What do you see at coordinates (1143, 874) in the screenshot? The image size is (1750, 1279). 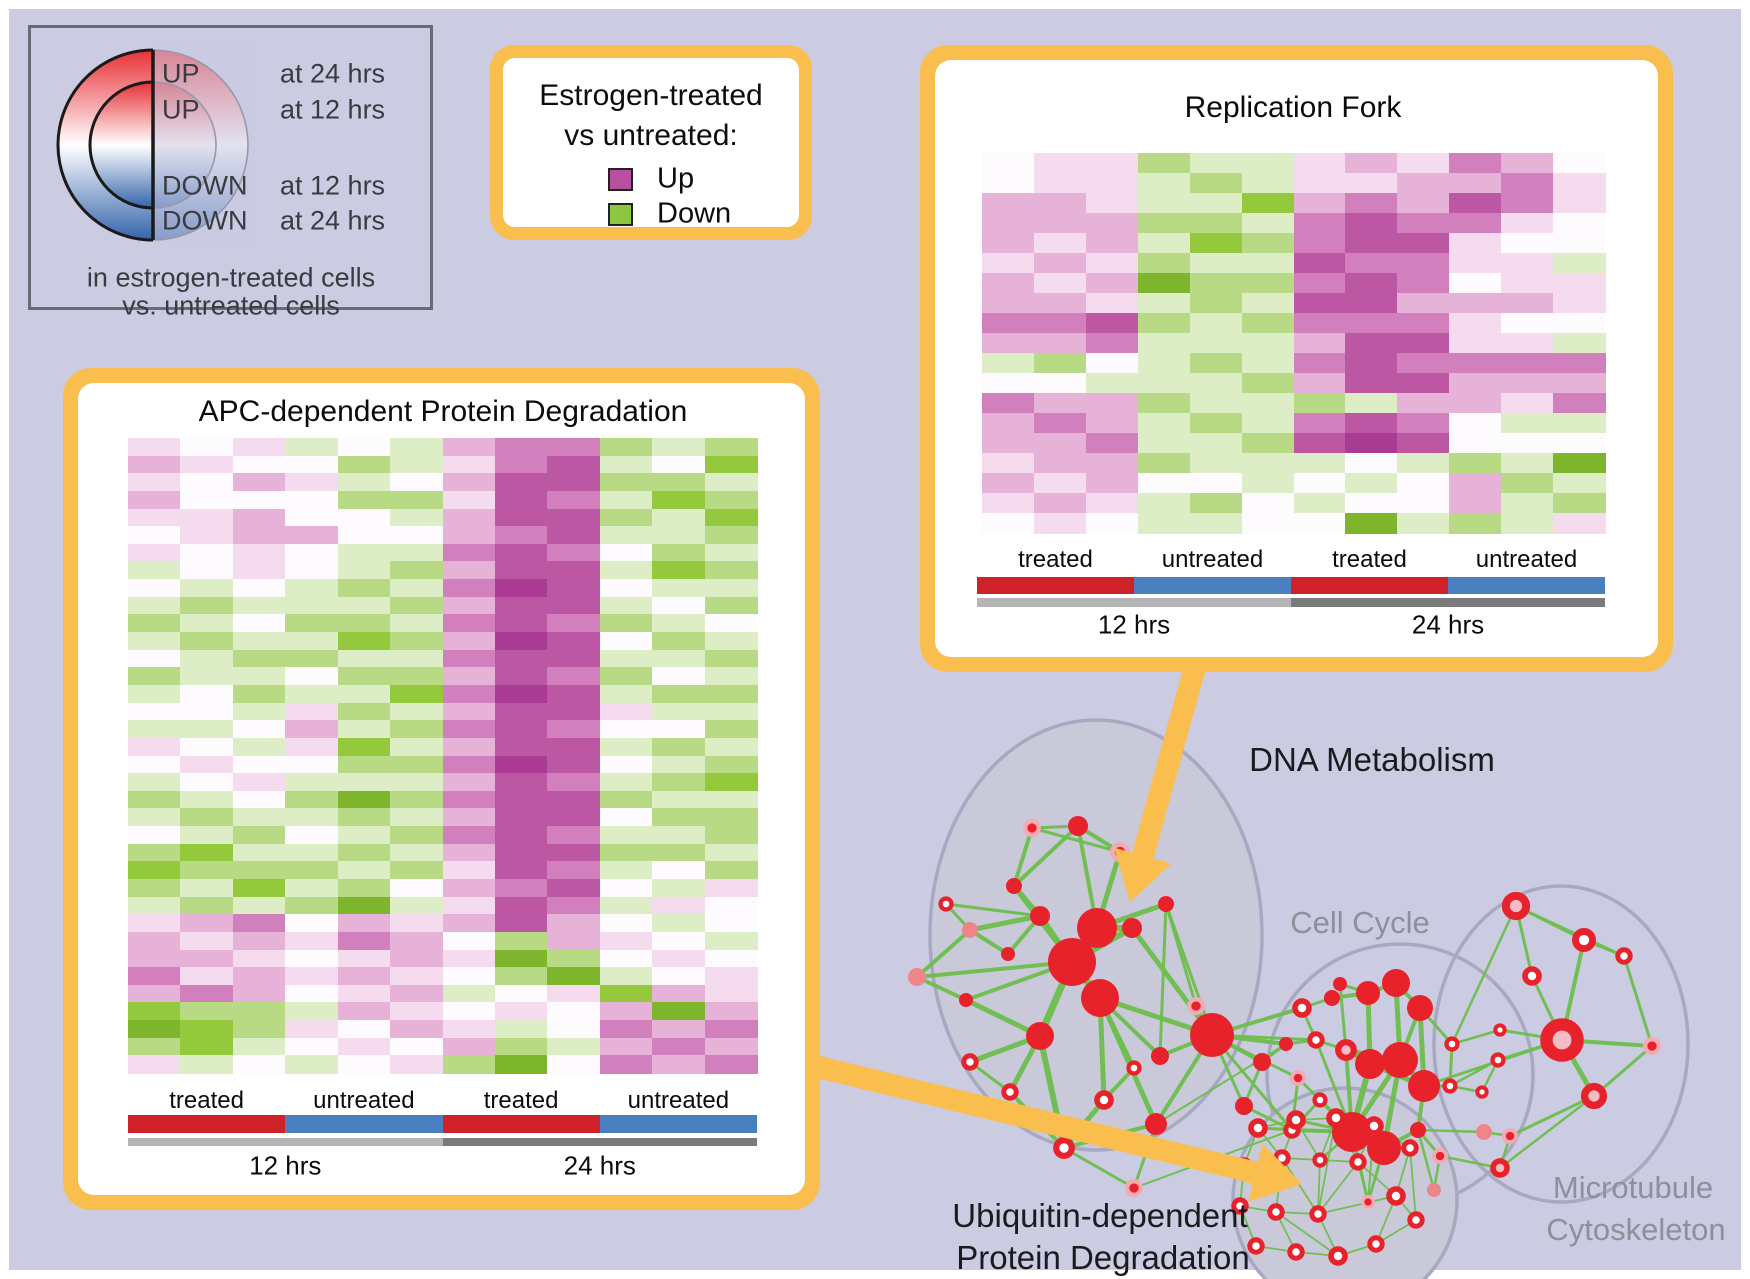 I see `arrow-head` at bounding box center [1143, 874].